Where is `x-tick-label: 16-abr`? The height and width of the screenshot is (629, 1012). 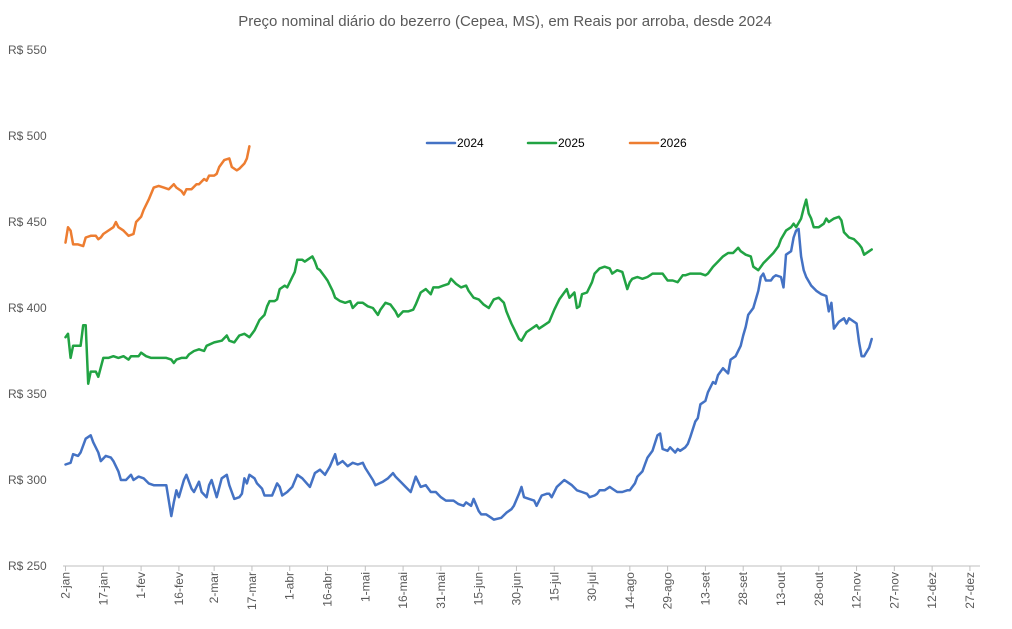
x-tick-label: 16-abr is located at coordinates (328, 589).